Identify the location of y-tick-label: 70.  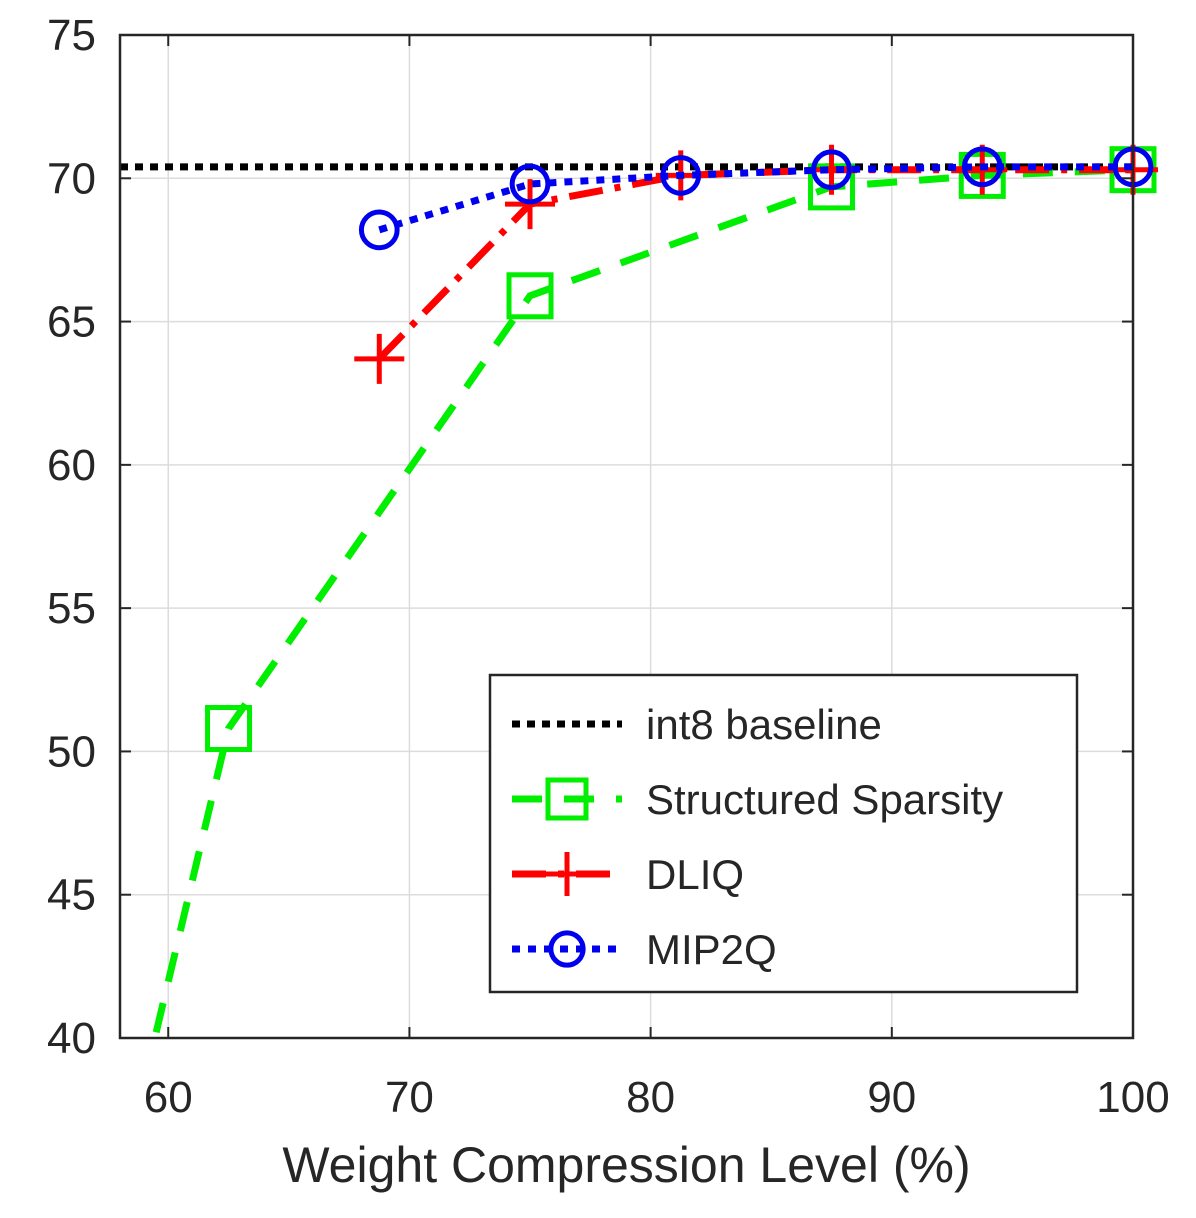
(71, 178).